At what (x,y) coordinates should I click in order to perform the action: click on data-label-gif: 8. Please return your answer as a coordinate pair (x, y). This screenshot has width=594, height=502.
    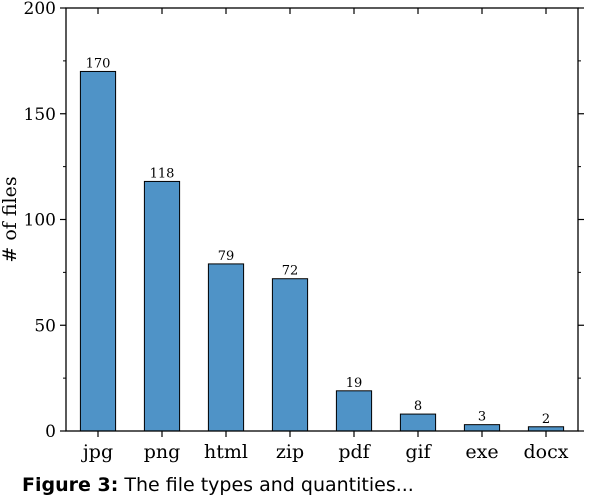
    Looking at the image, I should click on (418, 406).